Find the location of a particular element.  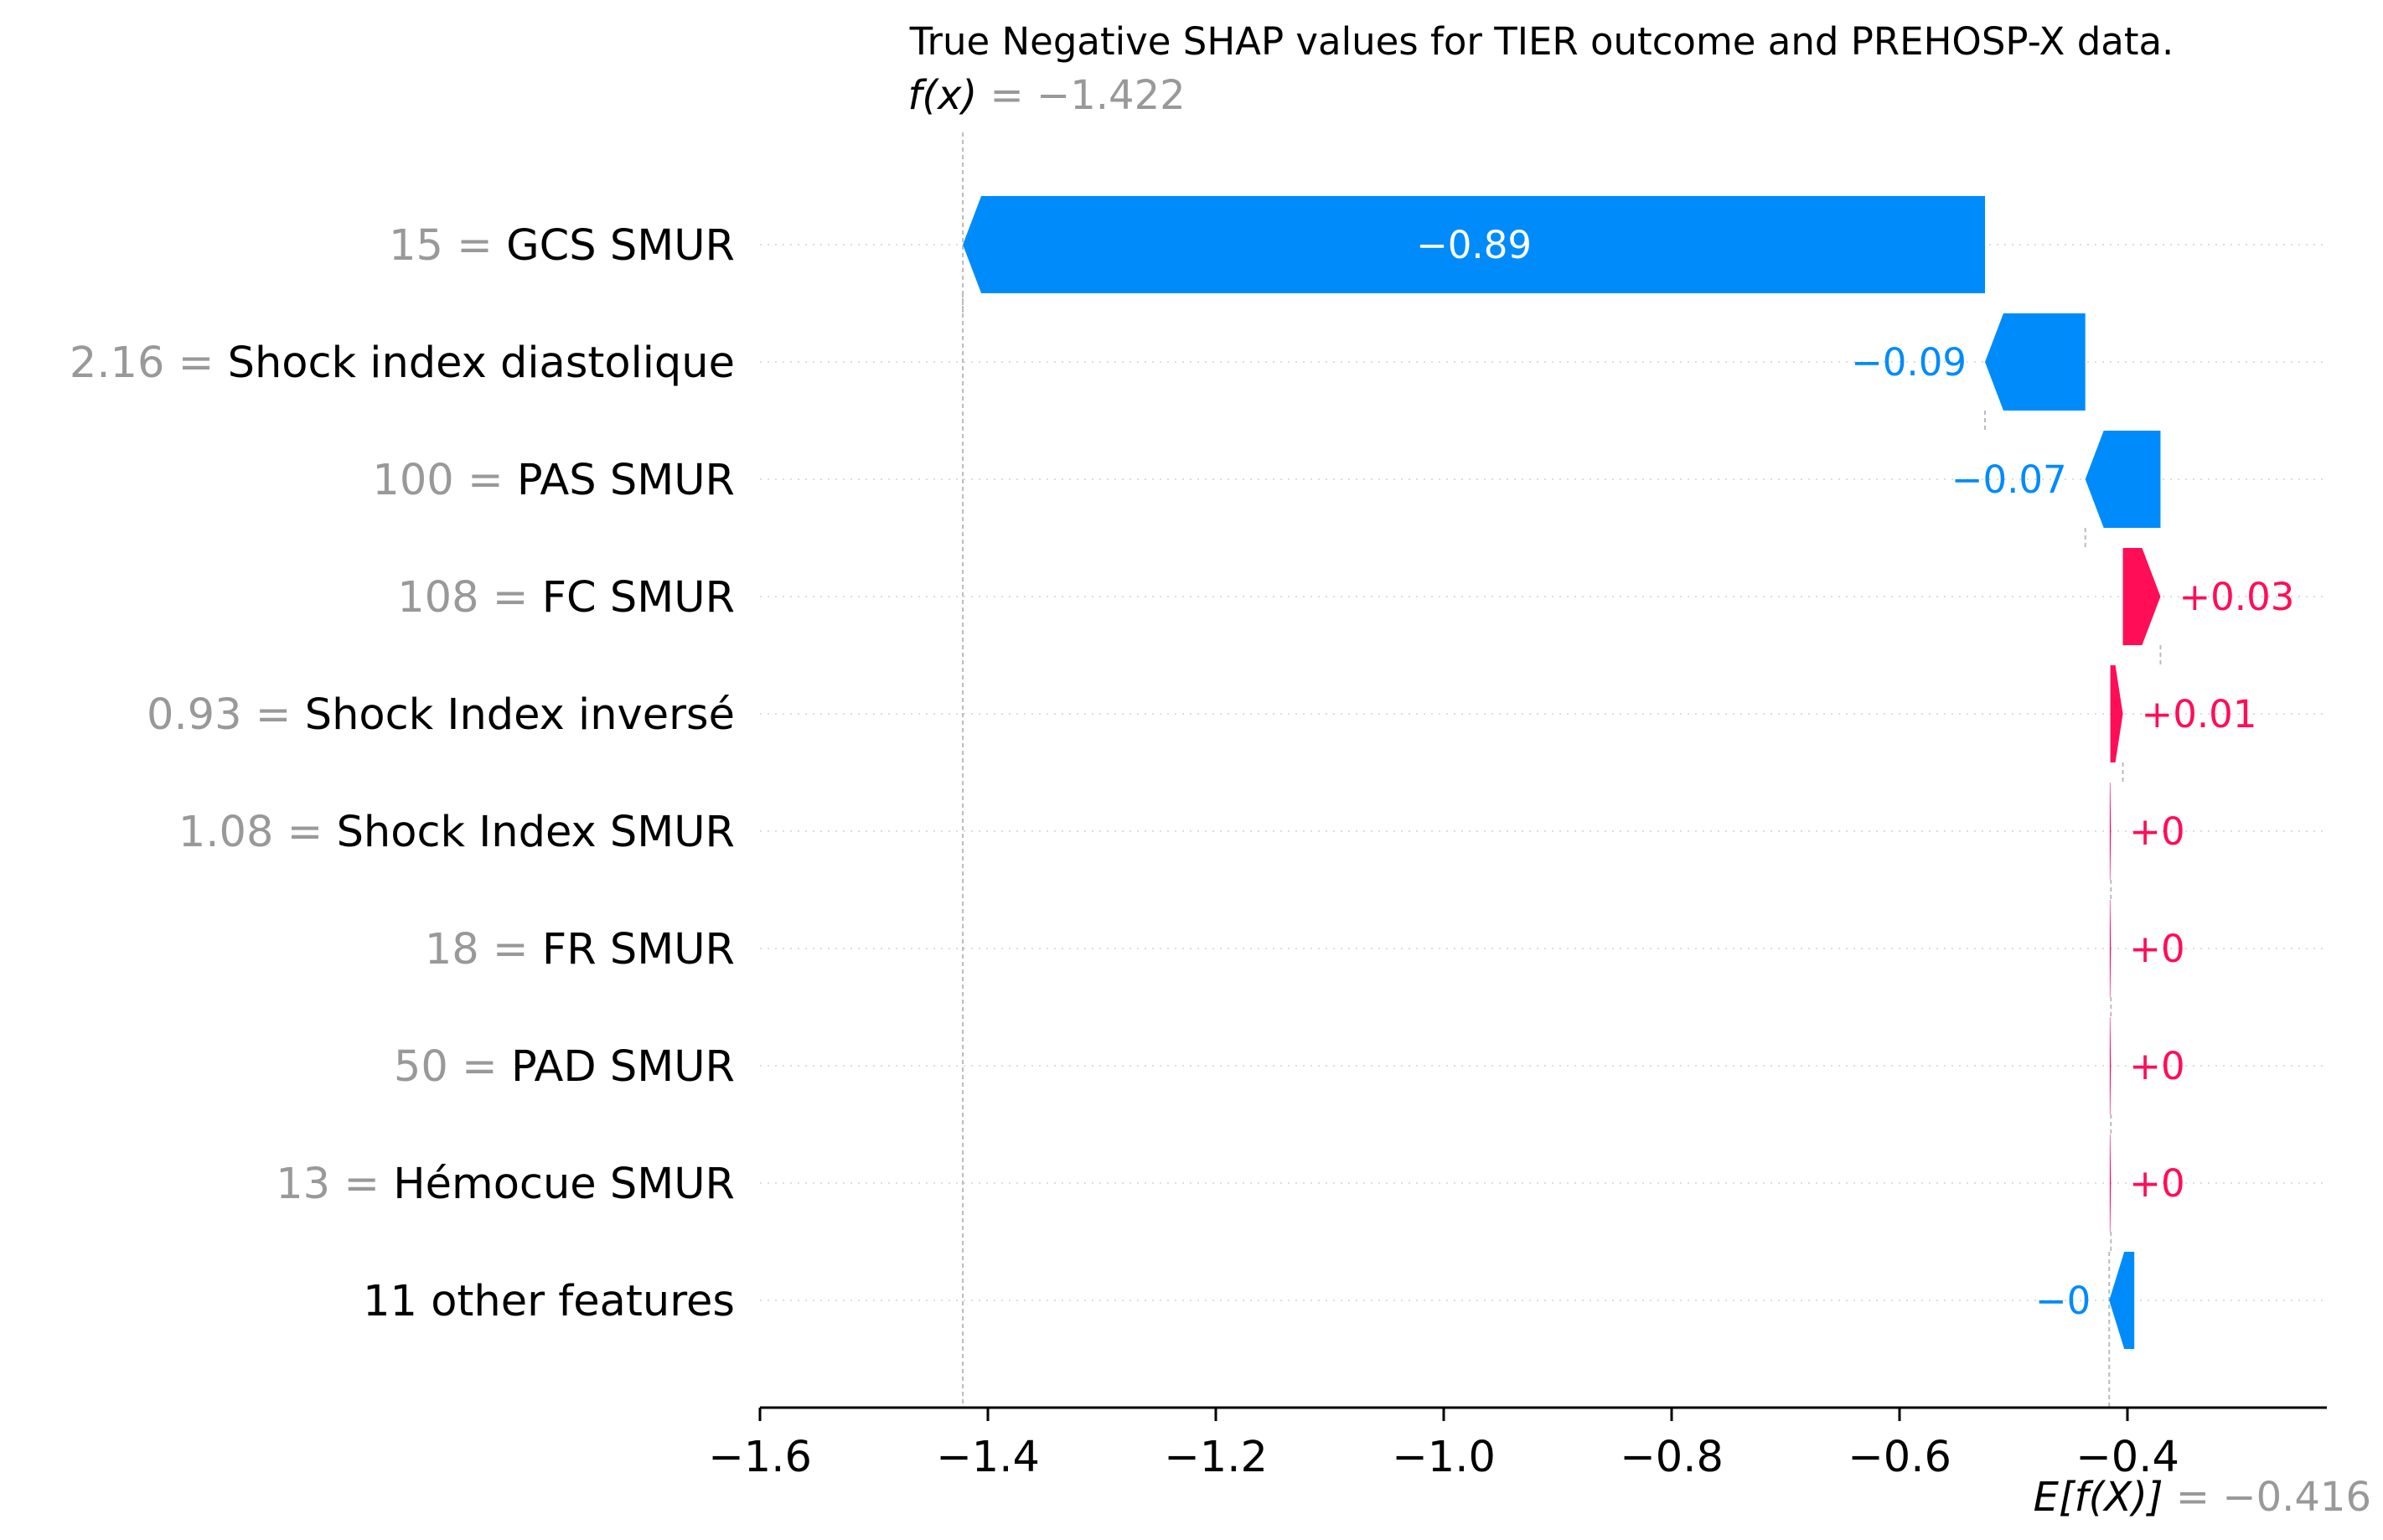

feature-name: PAD SMUR is located at coordinates (623, 1067).